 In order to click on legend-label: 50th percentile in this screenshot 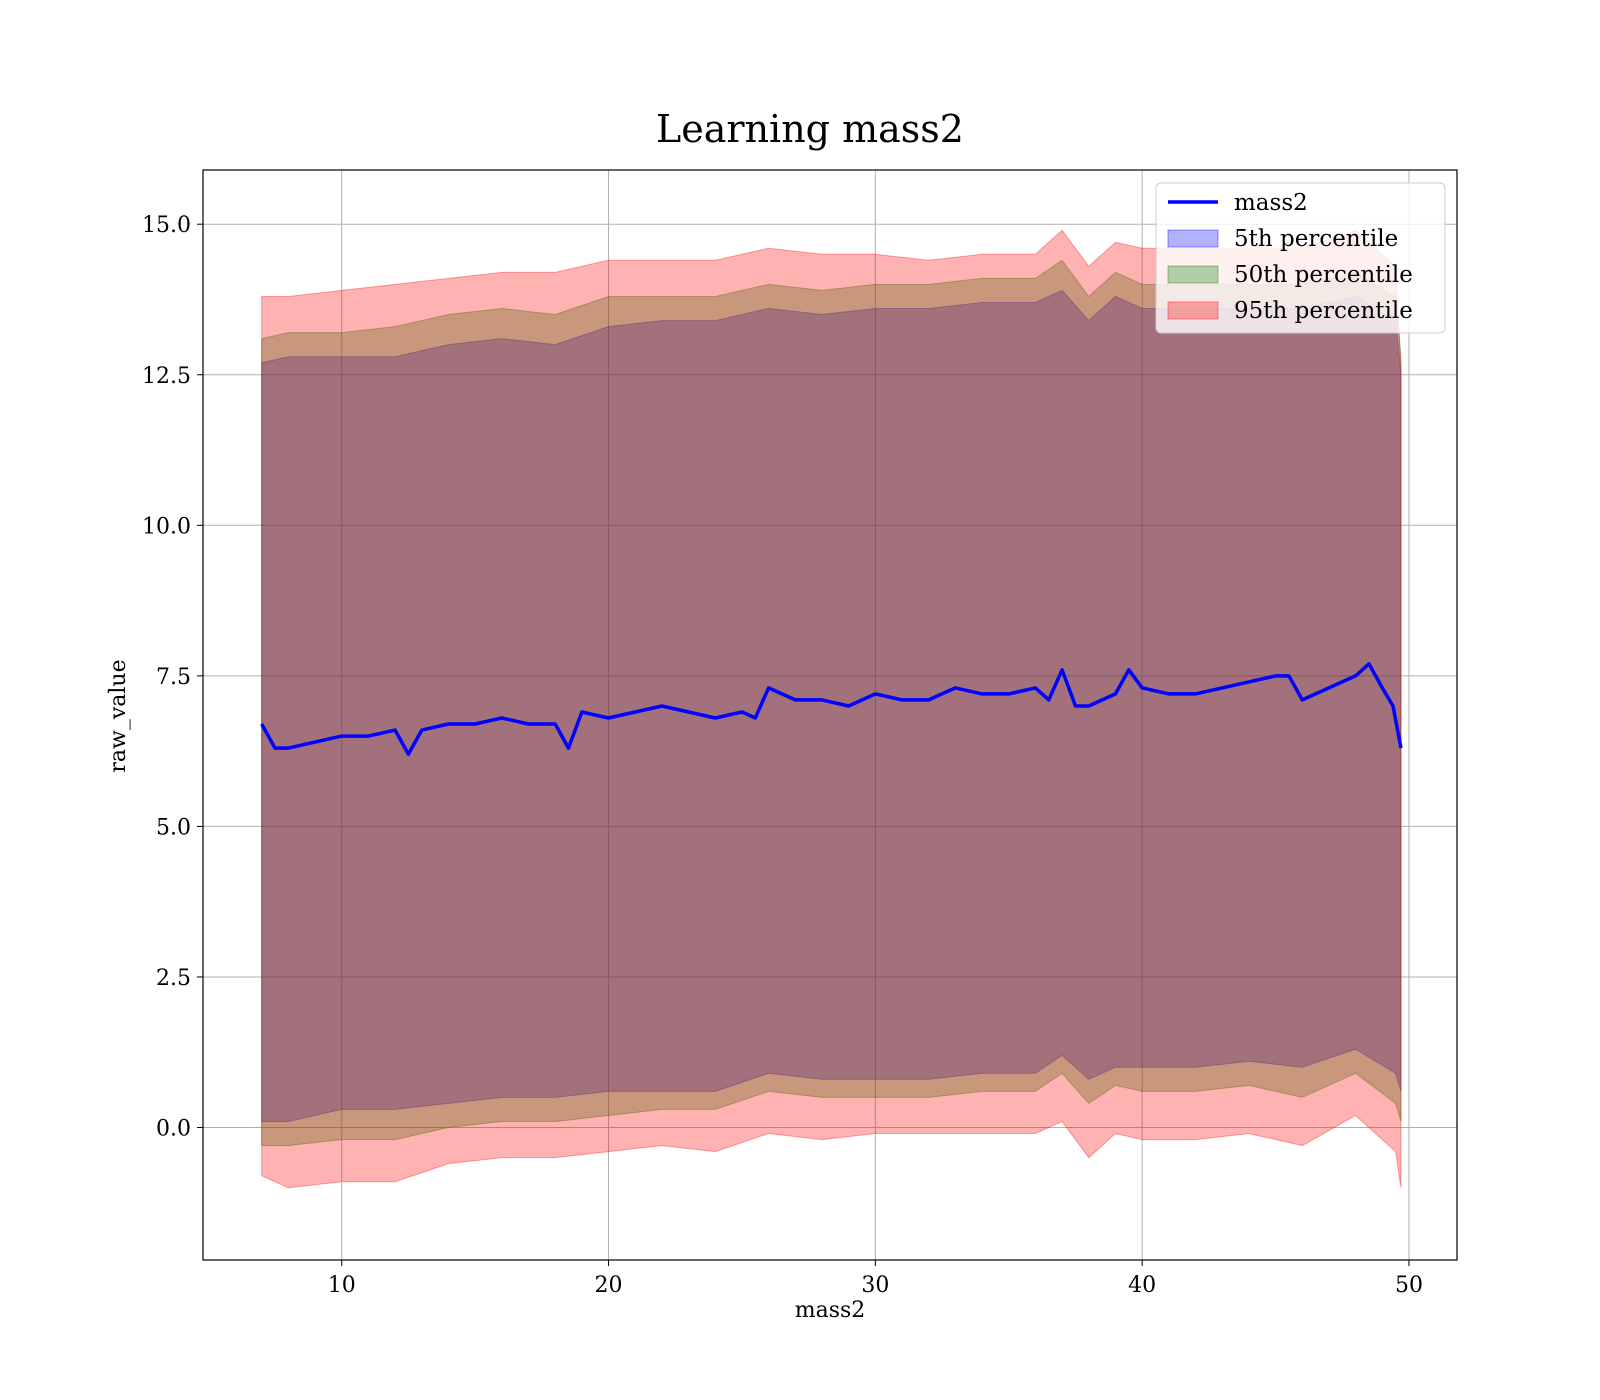, I will do `click(1323, 275)`.